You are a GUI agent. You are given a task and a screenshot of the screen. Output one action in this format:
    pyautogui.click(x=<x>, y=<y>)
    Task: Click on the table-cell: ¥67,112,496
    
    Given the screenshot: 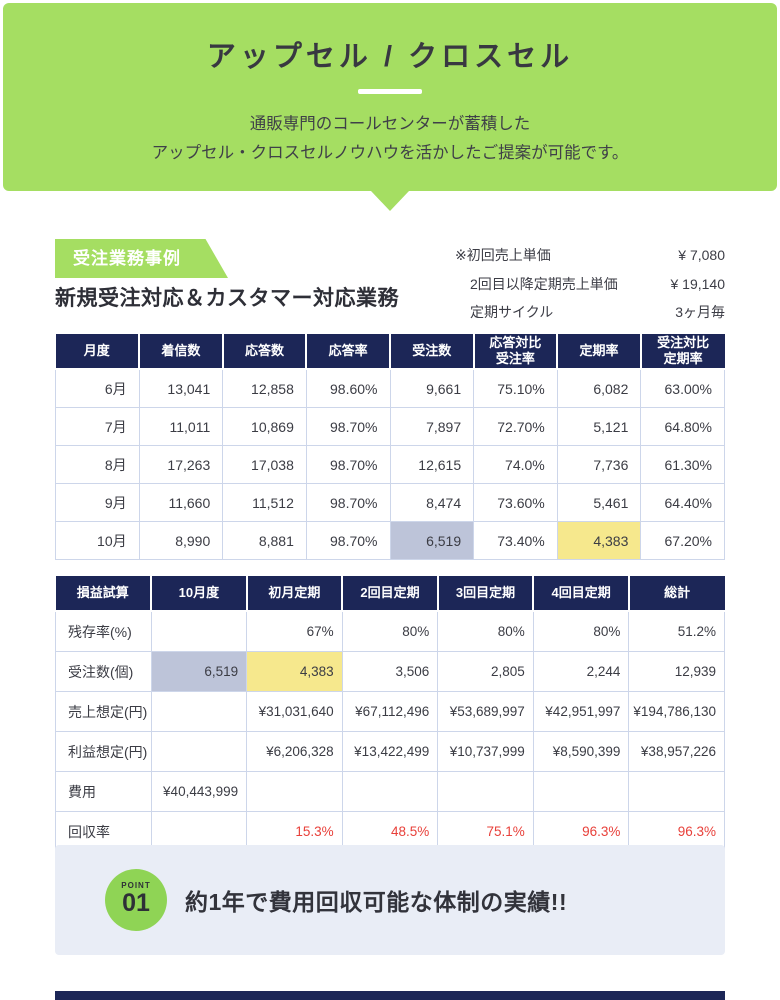 What is the action you would take?
    pyautogui.click(x=390, y=711)
    